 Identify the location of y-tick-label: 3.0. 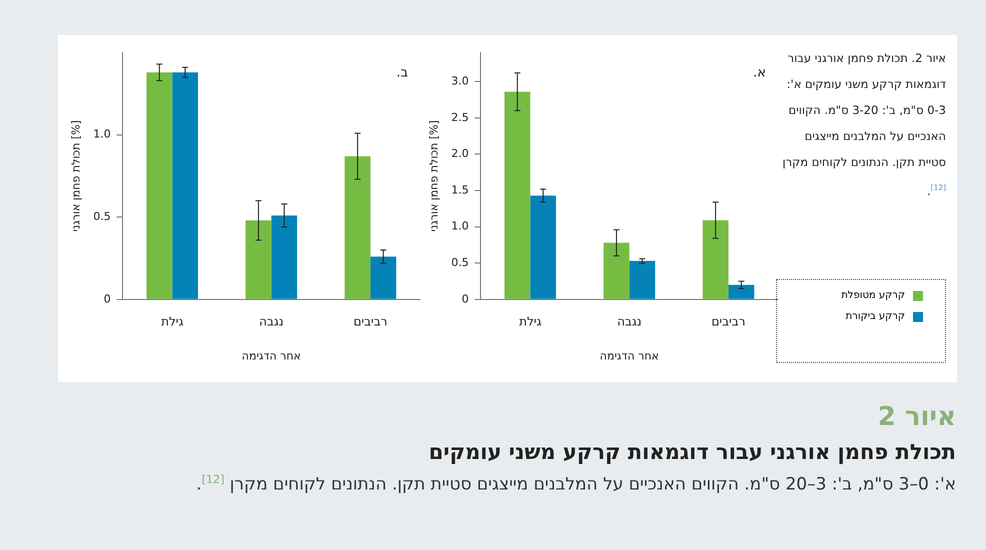
(460, 81).